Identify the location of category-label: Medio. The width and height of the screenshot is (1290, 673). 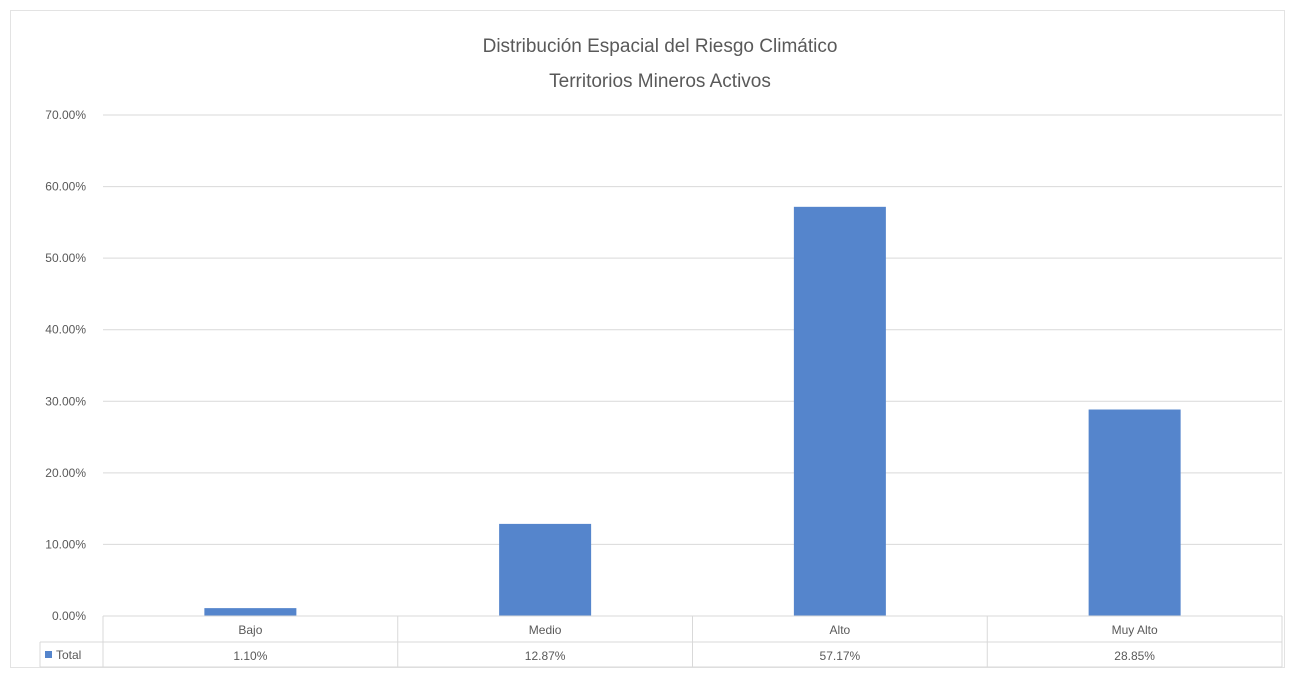
(545, 630).